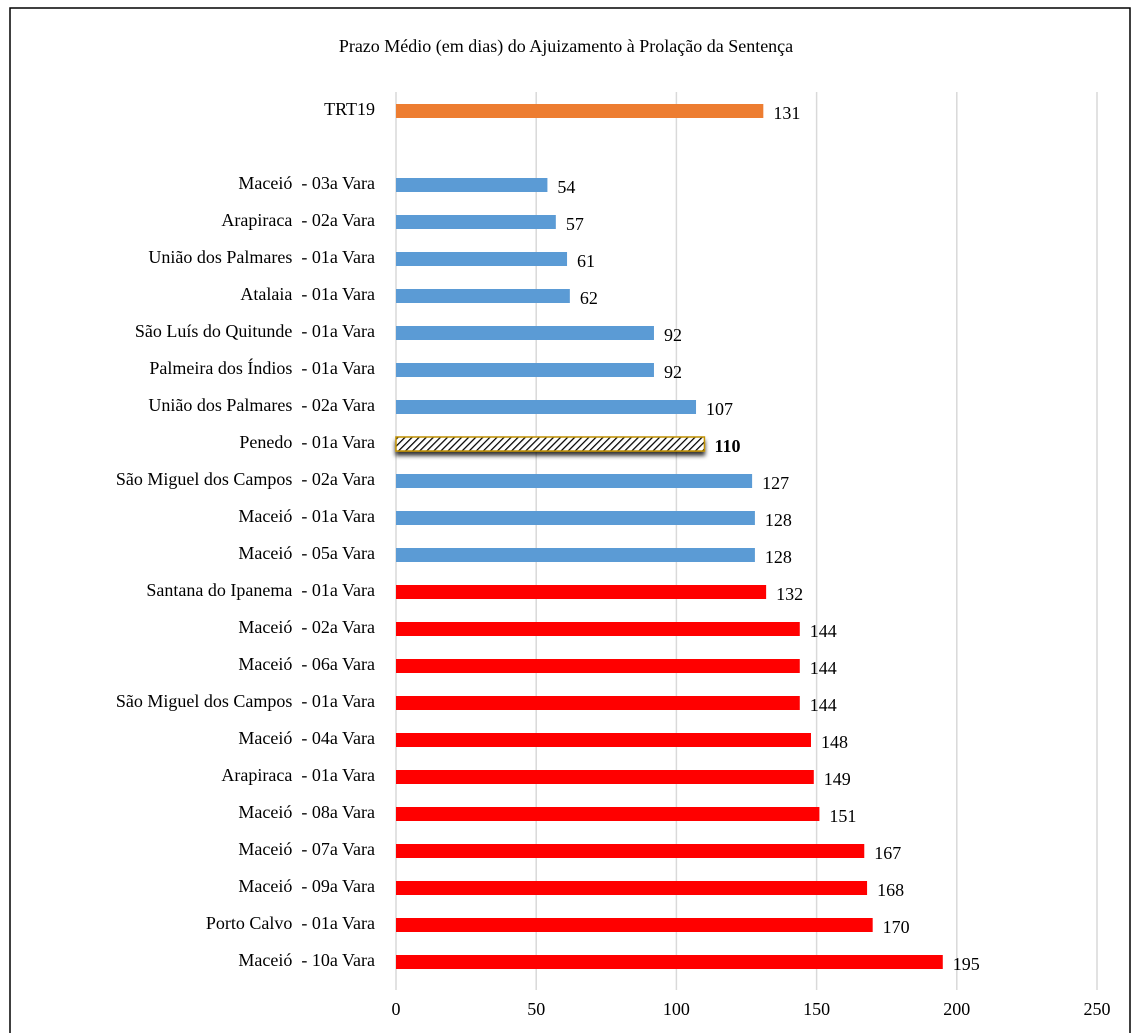 The image size is (1133, 1033). Describe the element at coordinates (842, 816) in the screenshot. I see `value-label: 151` at that location.